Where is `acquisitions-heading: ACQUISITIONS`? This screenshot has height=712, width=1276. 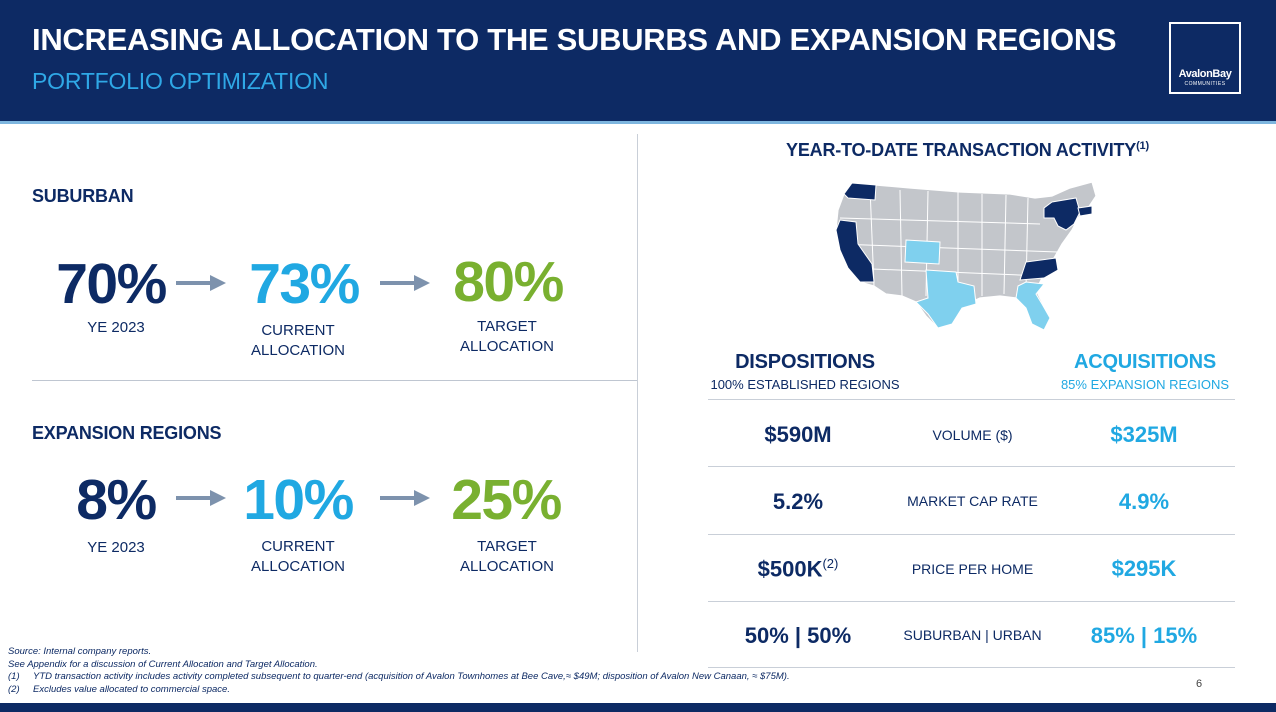 acquisitions-heading: ACQUISITIONS is located at coordinates (1145, 362).